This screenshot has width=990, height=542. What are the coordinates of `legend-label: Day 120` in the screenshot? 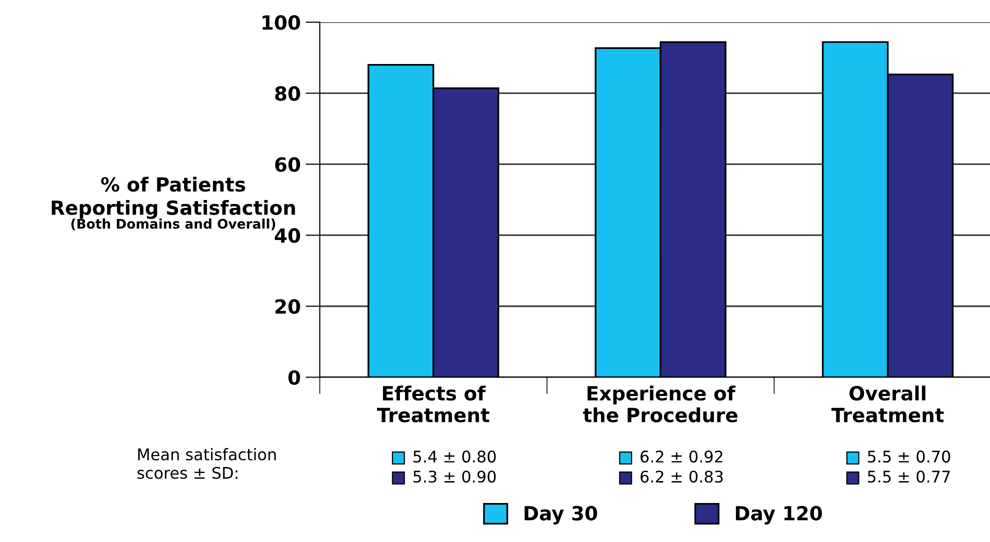 It's located at (779, 515).